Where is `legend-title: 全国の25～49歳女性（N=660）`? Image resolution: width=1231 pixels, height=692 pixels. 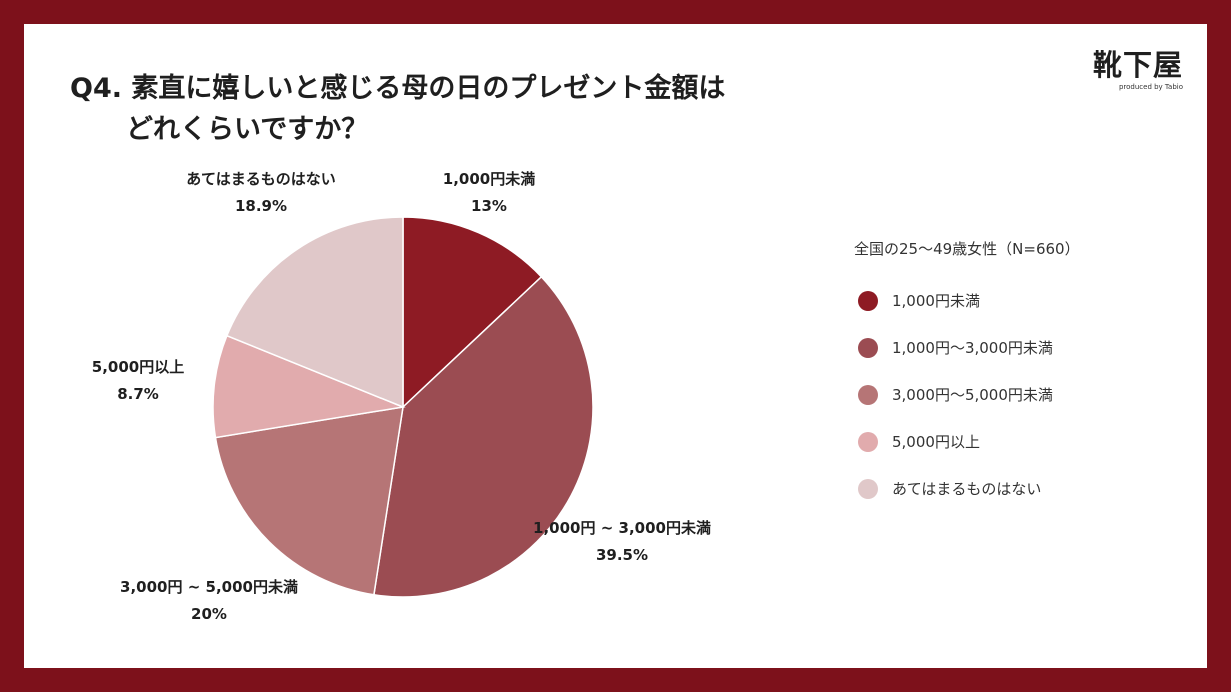 legend-title: 全国の25～49歳女性（N=660） is located at coordinates (967, 249).